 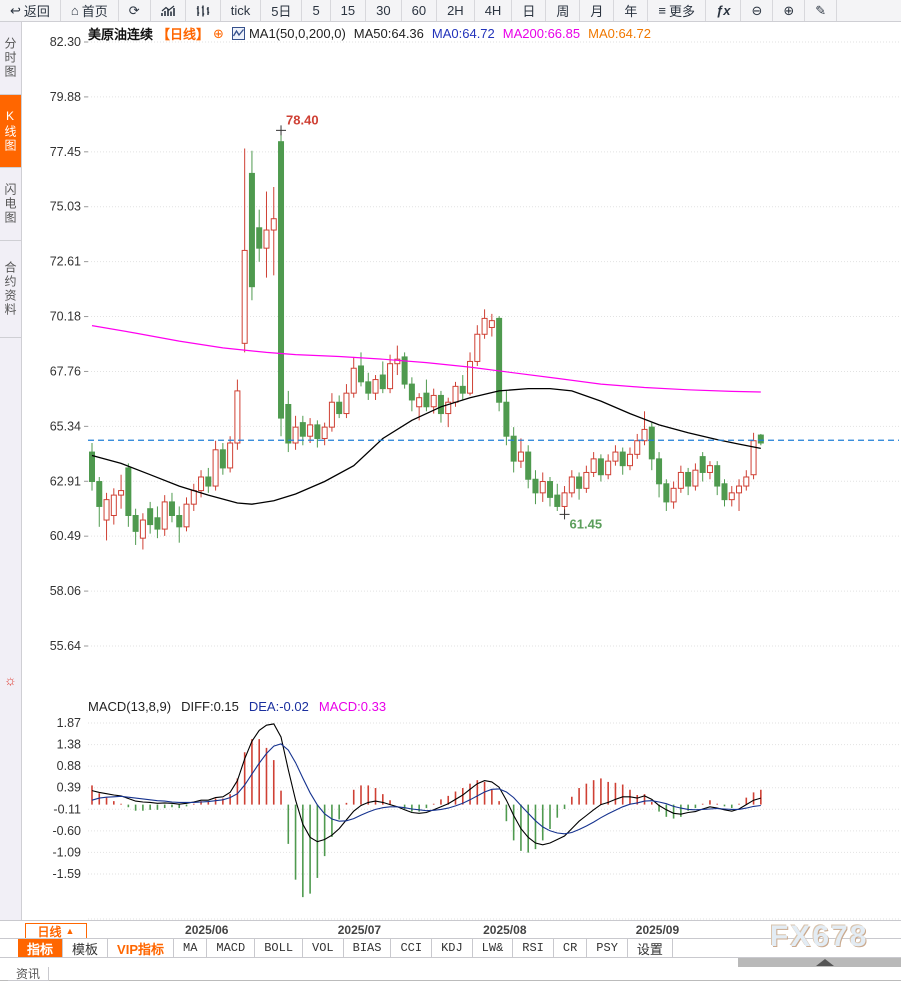 What do you see at coordinates (529, 10) in the screenshot?
I see `timeframe-day-button: 日` at bounding box center [529, 10].